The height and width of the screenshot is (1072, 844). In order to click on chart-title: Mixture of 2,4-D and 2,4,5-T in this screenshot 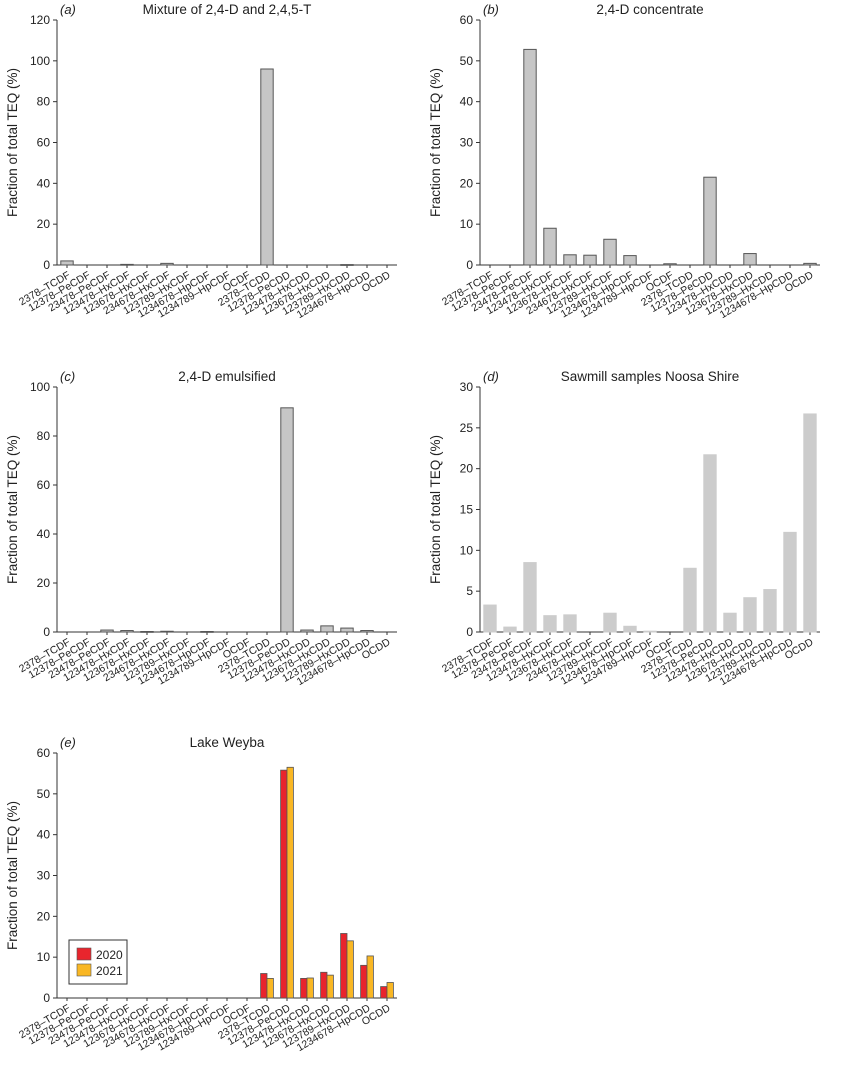, I will do `click(227, 9)`.